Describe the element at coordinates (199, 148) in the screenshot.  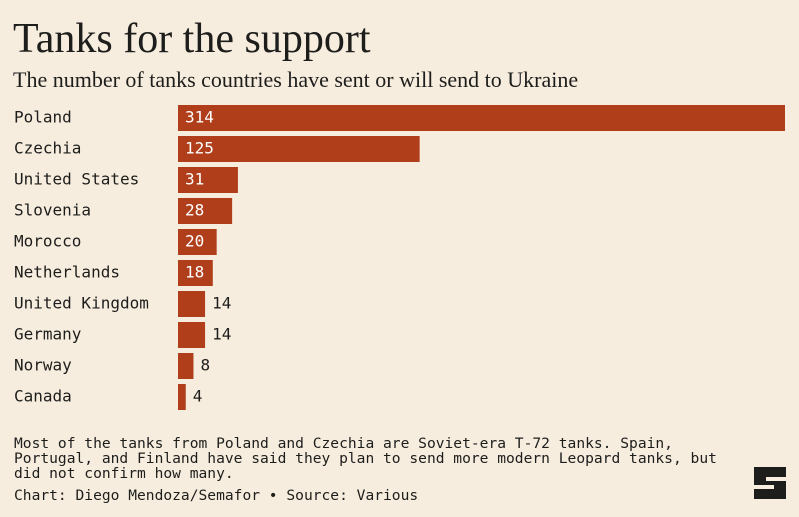
I see `value-label: 125` at that location.